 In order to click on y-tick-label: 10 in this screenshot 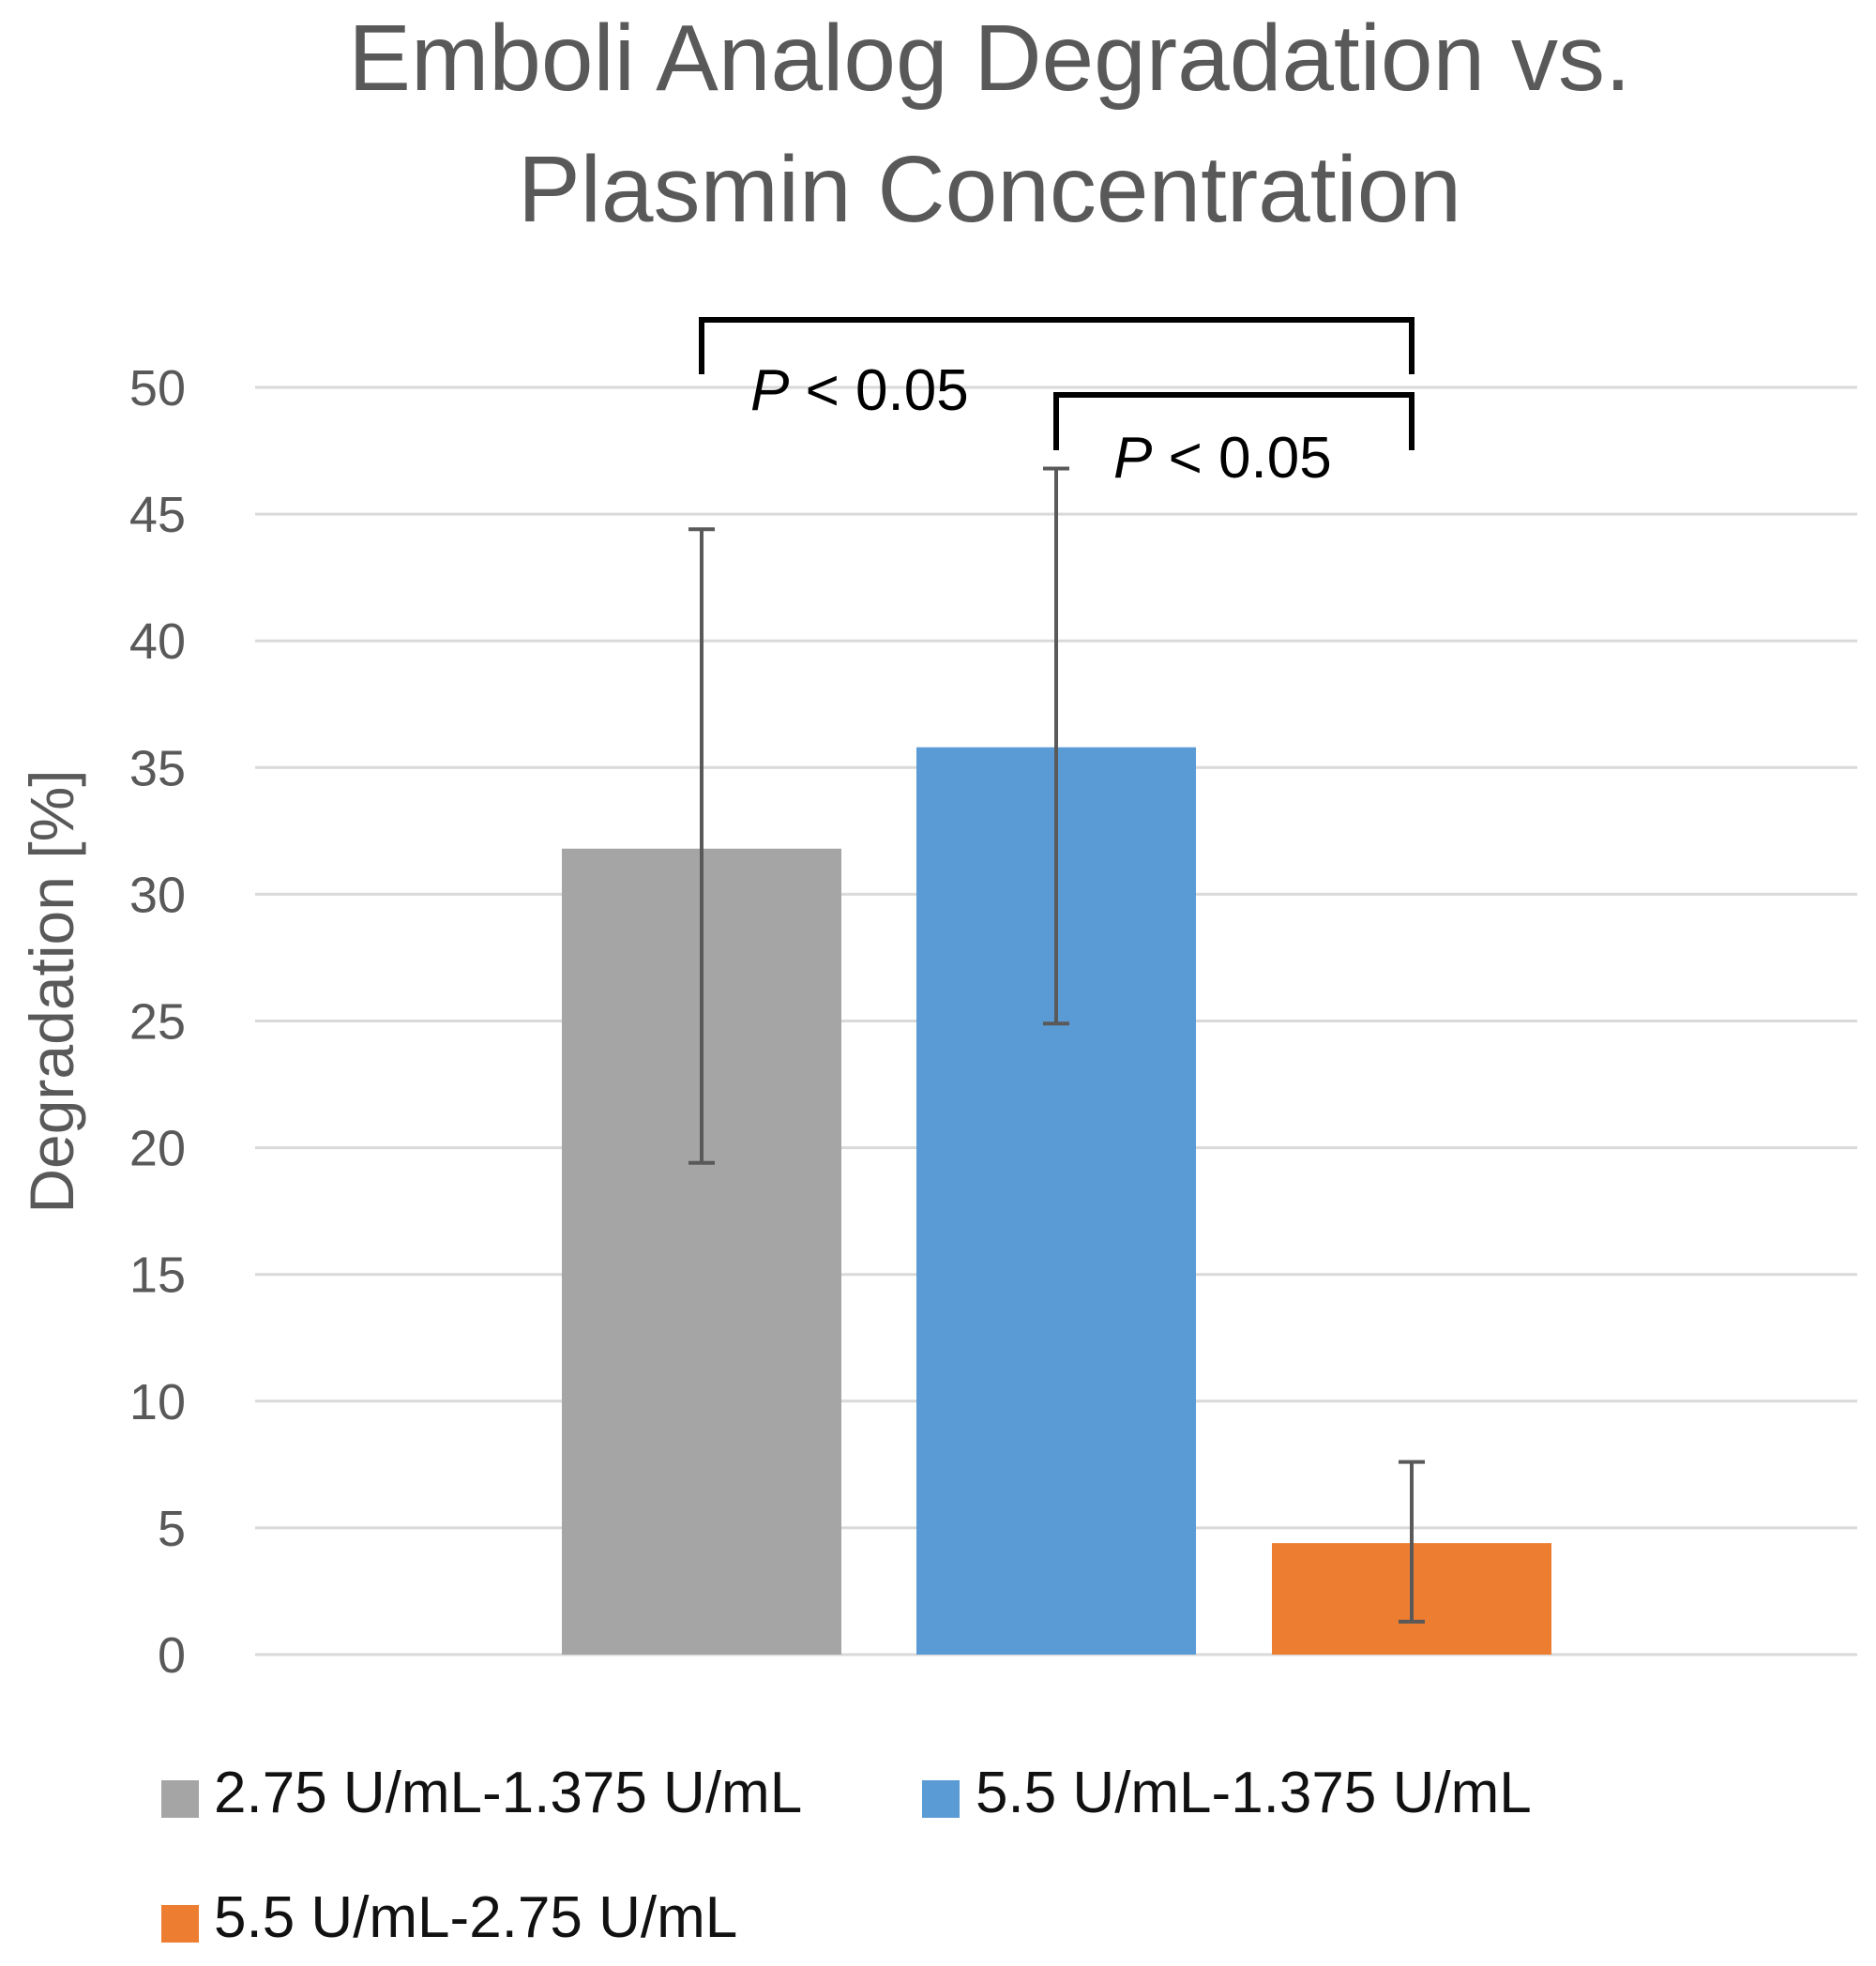, I will do `click(157, 1402)`.